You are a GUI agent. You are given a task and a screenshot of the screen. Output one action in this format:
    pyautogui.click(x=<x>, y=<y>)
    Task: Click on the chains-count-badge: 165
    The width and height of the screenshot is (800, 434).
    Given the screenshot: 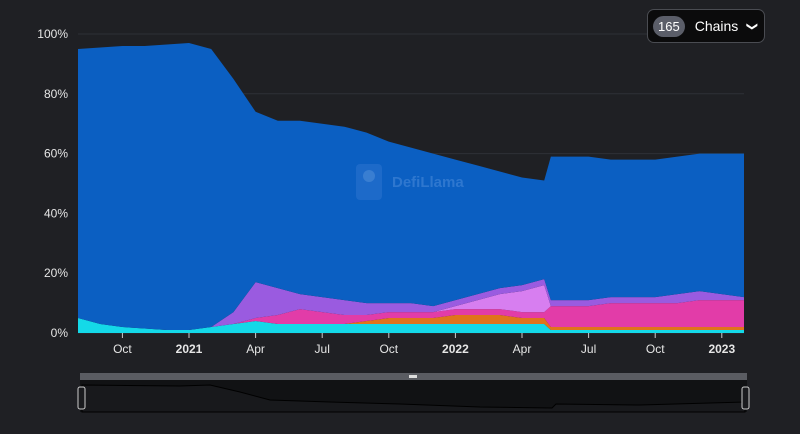 What is the action you would take?
    pyautogui.click(x=669, y=26)
    